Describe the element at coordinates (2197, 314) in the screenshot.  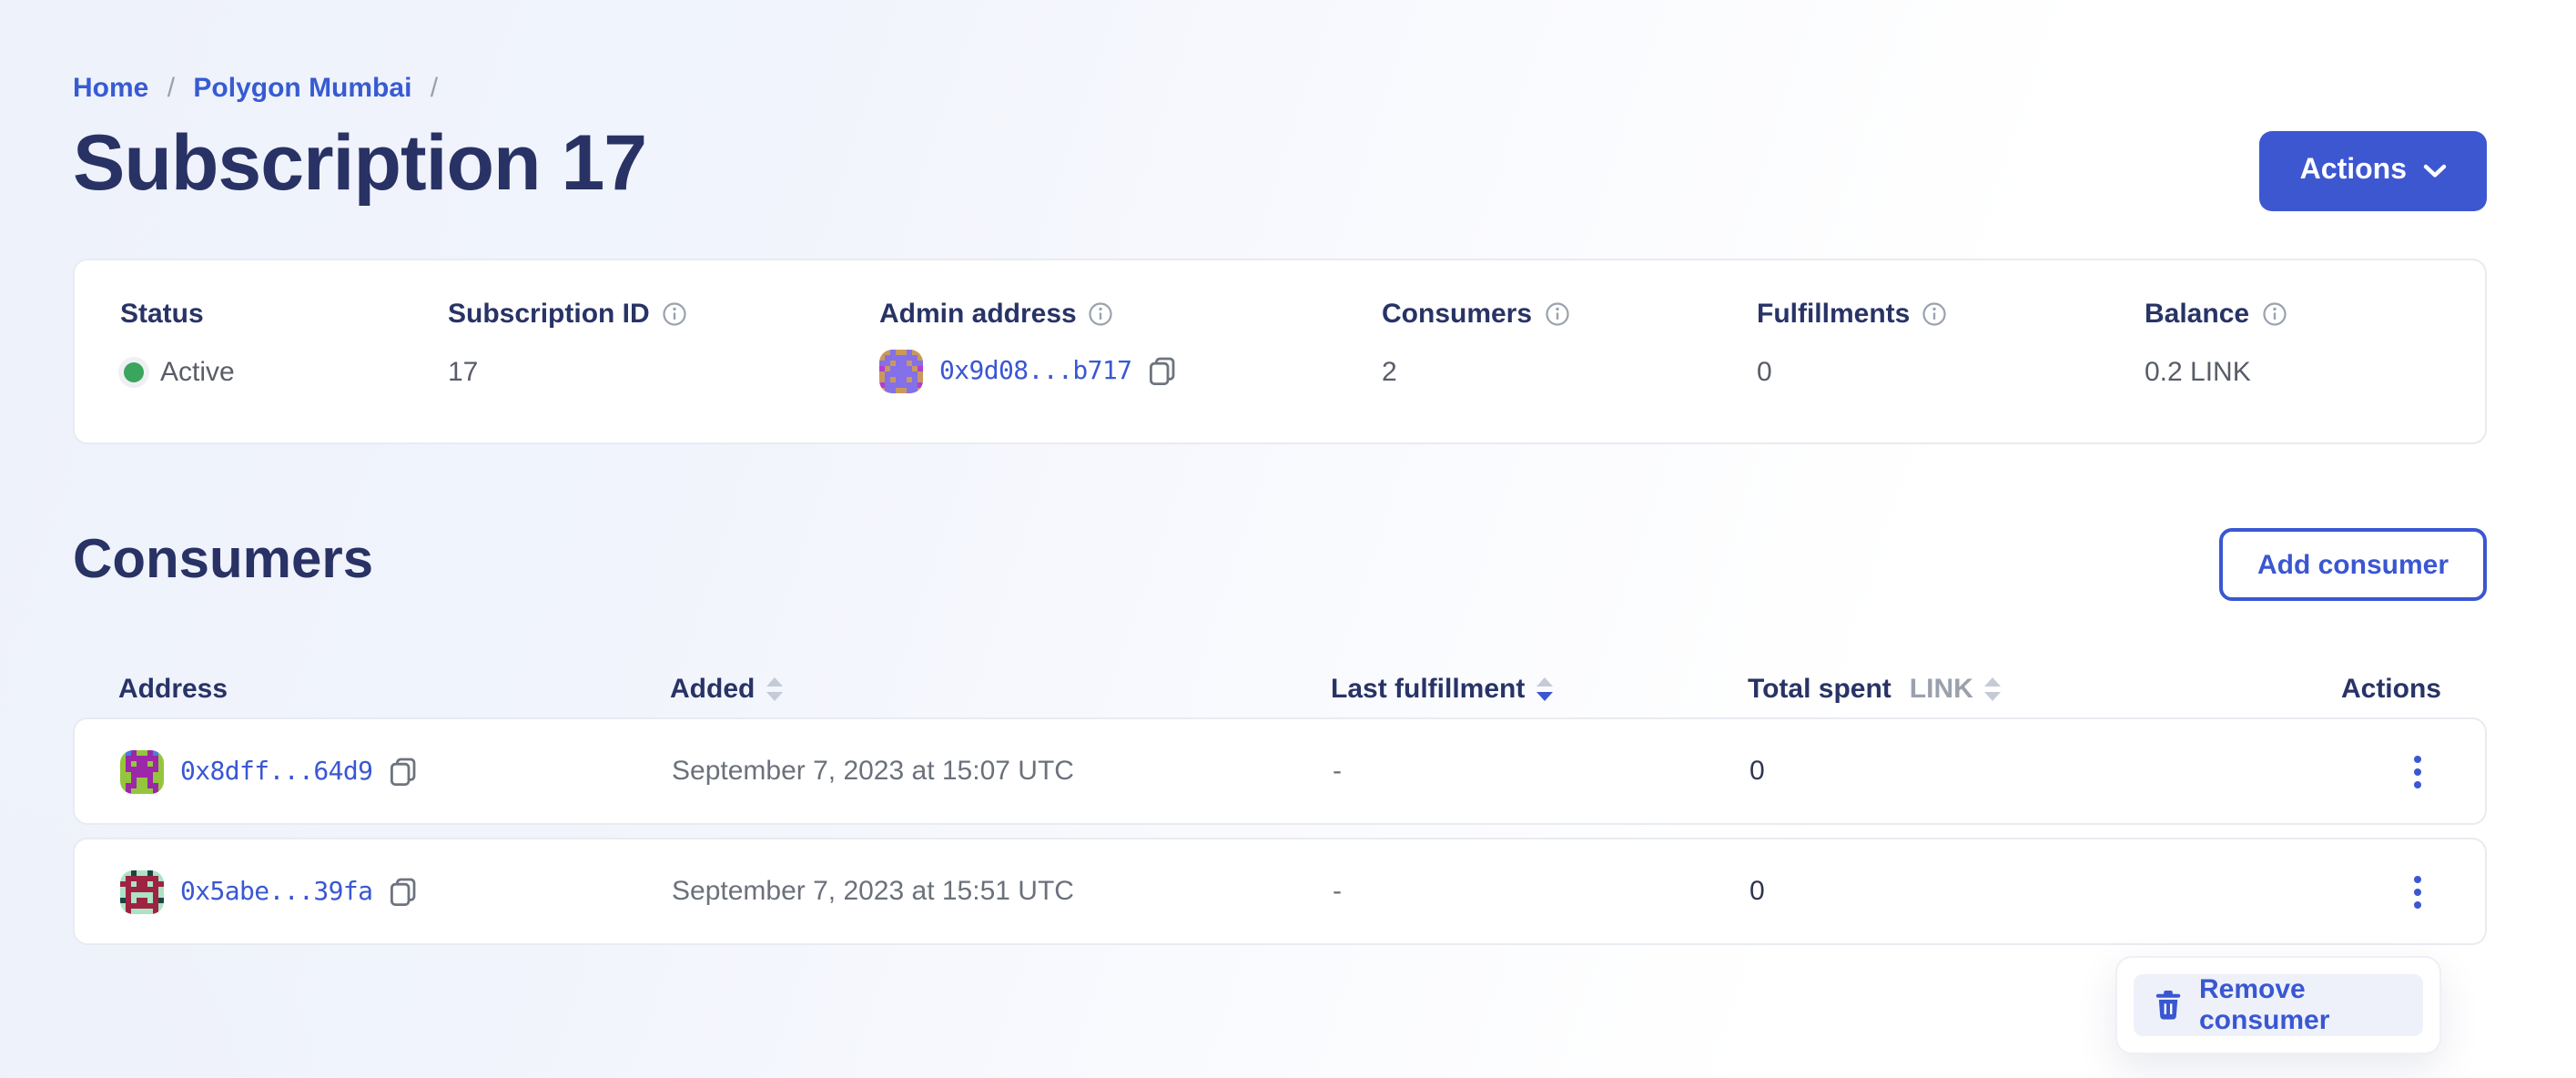
I see `balance-label: Balance` at that location.